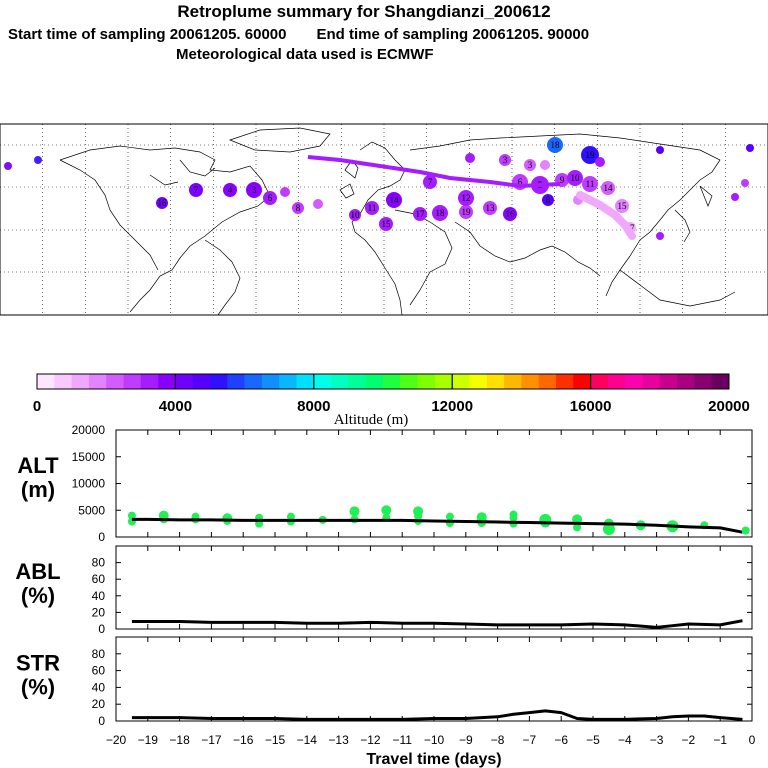  I want to click on plume-marker-label: 11, so click(590, 184).